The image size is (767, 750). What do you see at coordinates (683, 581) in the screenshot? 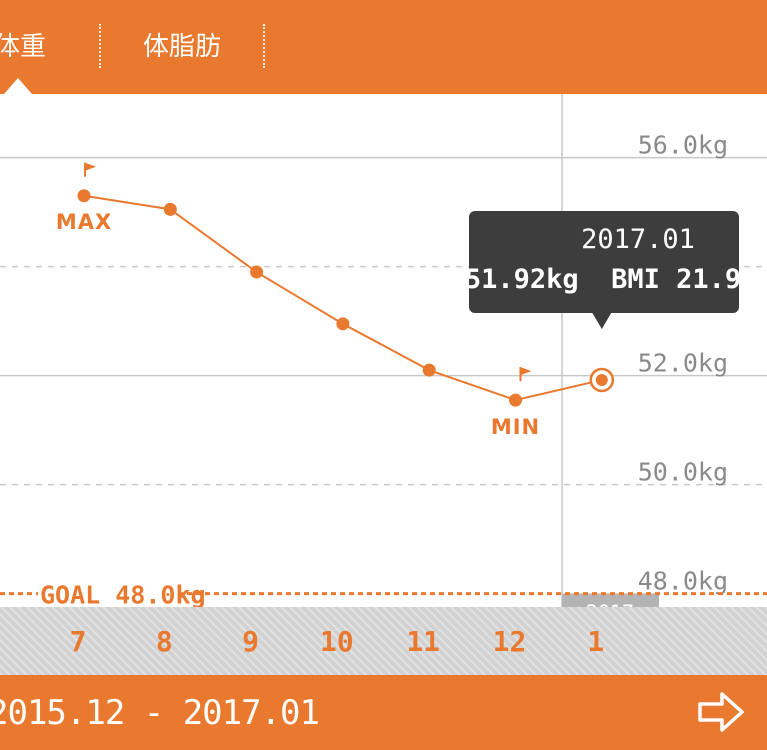
I see `y-tick-label: 48.0kg` at bounding box center [683, 581].